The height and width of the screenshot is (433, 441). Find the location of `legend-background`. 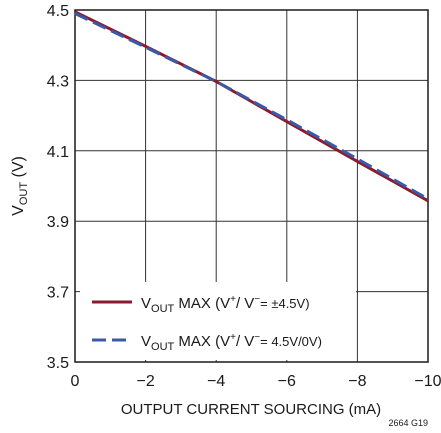

legend-background is located at coordinates (218, 321).